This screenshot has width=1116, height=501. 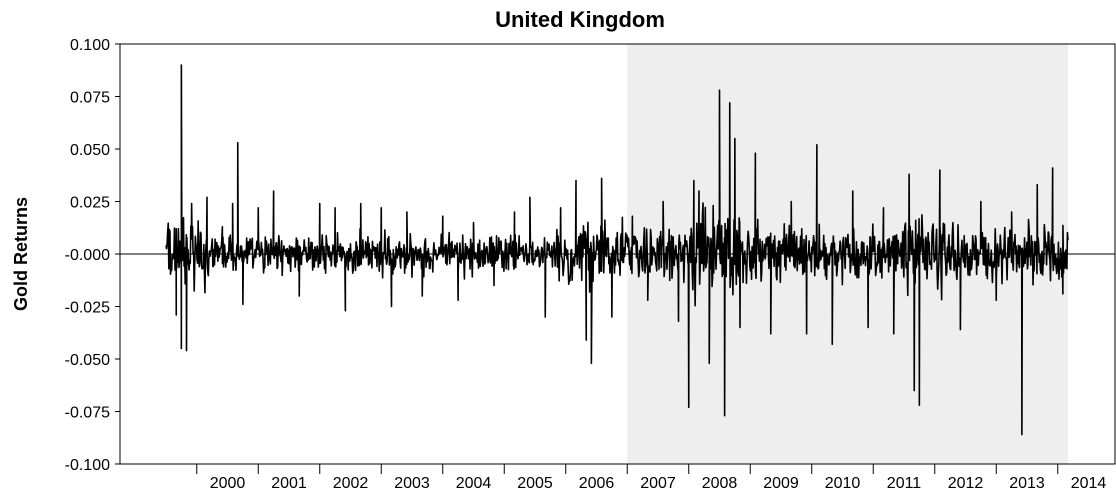 I want to click on y-tick-label: -0.050, so click(x=87, y=360).